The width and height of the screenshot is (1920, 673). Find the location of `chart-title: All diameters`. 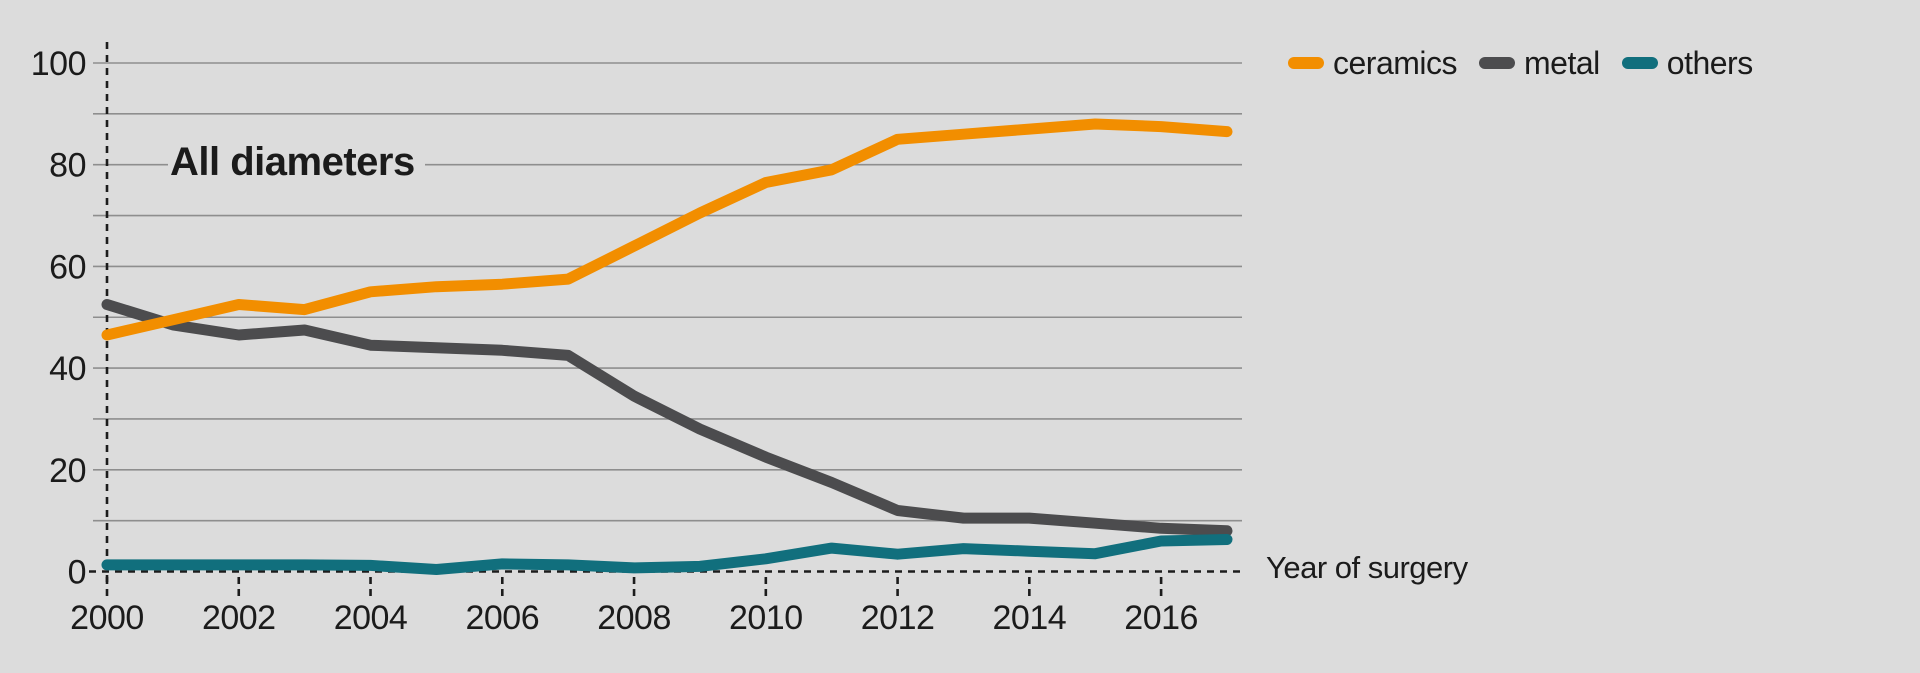

chart-title: All diameters is located at coordinates (296, 162).